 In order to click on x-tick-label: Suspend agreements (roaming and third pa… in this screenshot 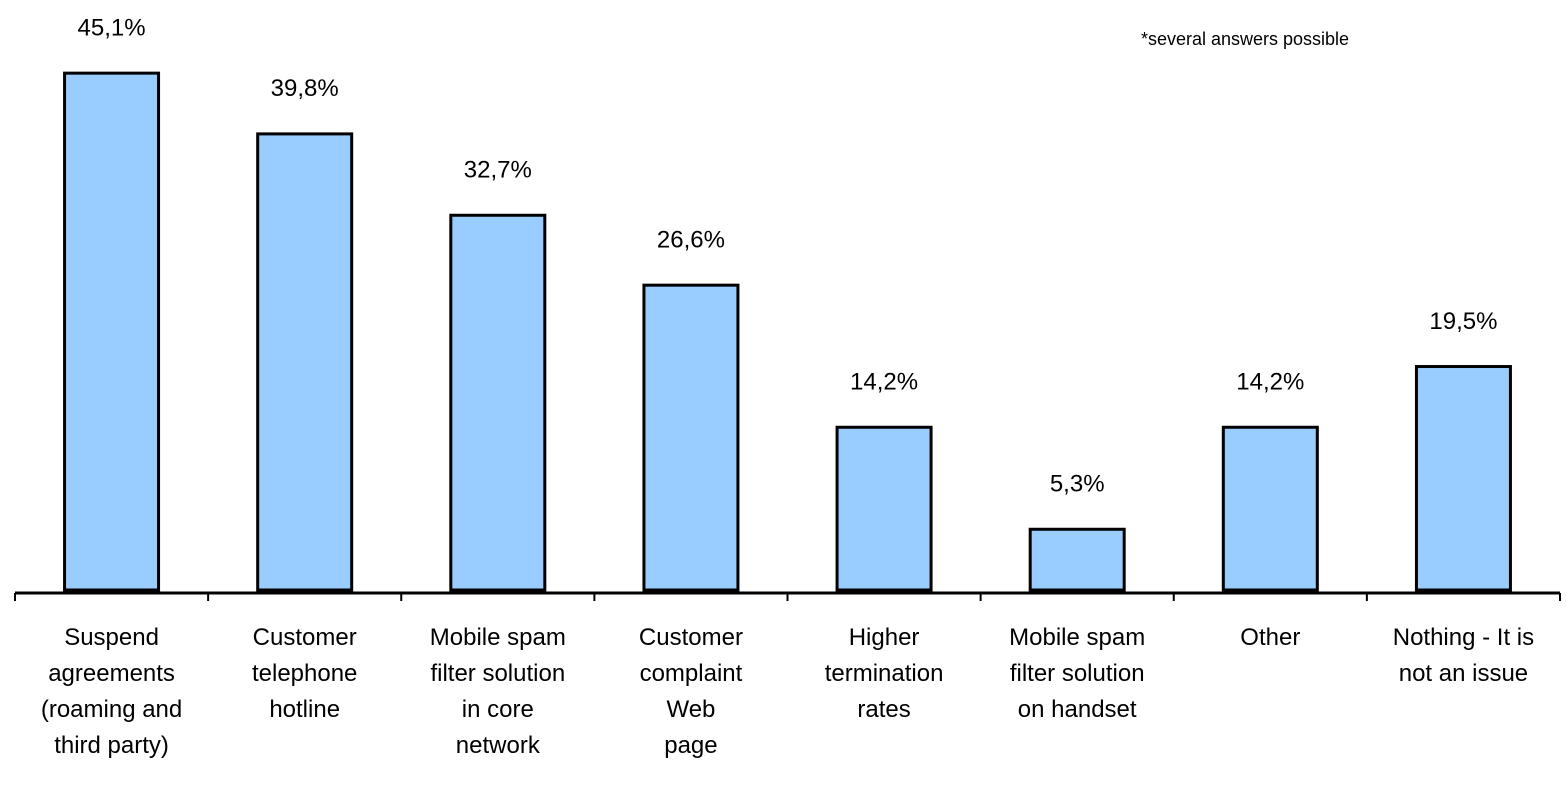, I will do `click(111, 691)`.